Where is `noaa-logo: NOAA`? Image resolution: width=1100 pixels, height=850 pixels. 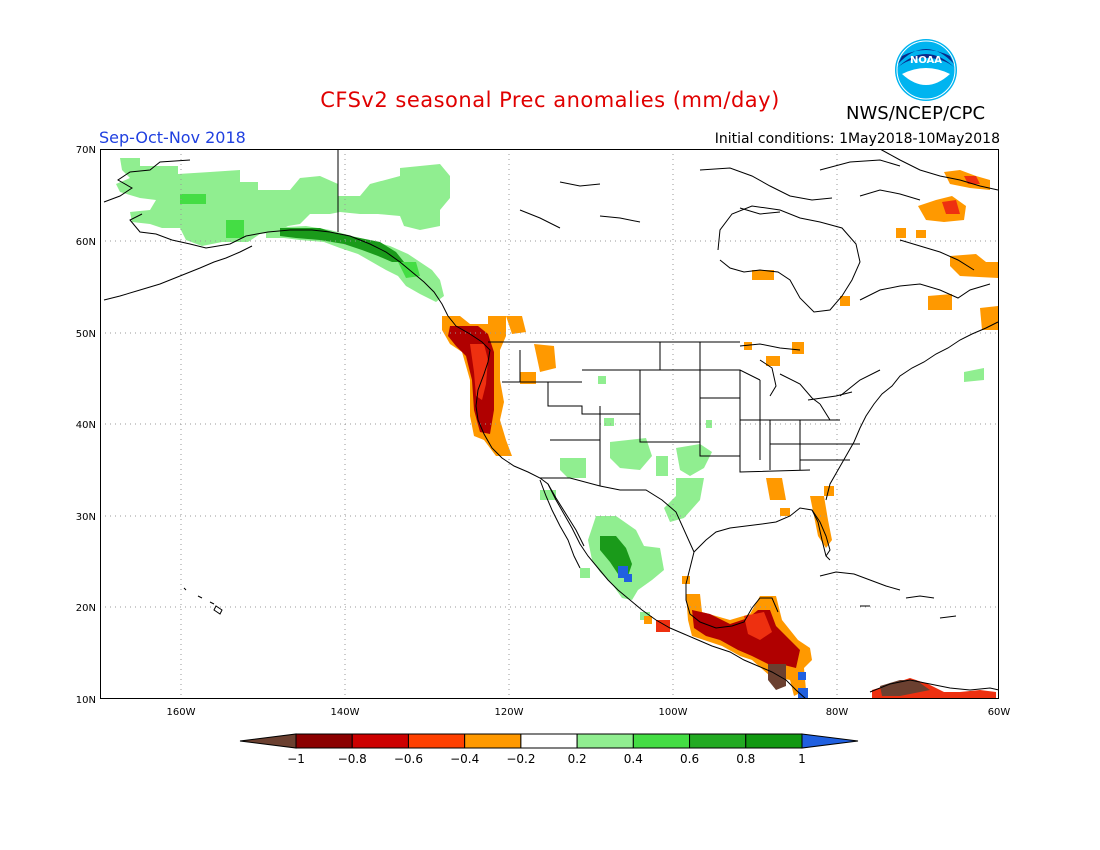 noaa-logo: NOAA is located at coordinates (926, 70).